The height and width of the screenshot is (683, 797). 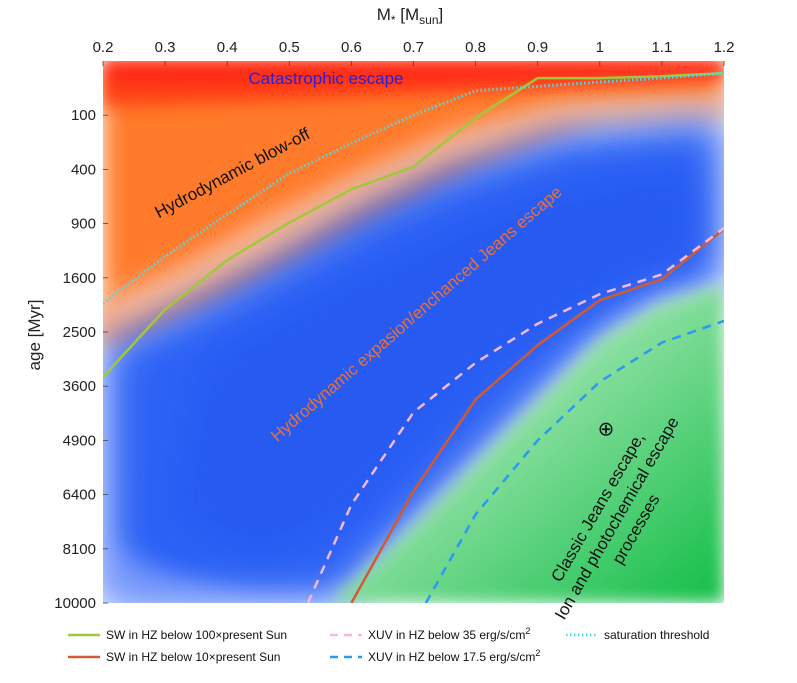 I want to click on x-tick-label: 0.6, so click(x=351, y=47).